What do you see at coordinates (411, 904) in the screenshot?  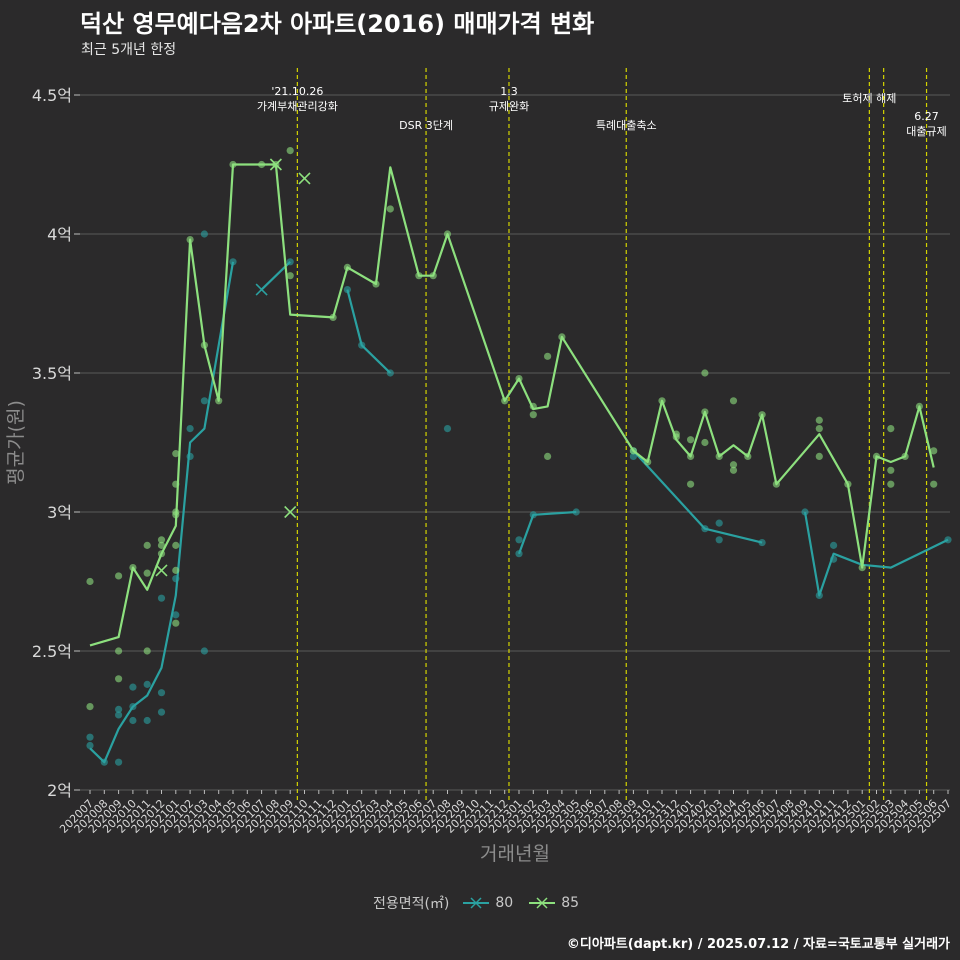 I see `legend-title: 전용면적(㎡)` at bounding box center [411, 904].